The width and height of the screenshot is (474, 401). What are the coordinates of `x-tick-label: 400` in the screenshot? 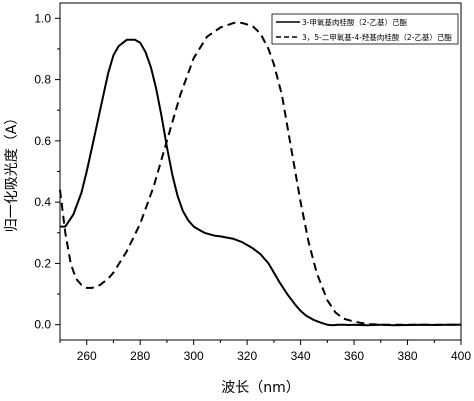 It's located at (461, 356).